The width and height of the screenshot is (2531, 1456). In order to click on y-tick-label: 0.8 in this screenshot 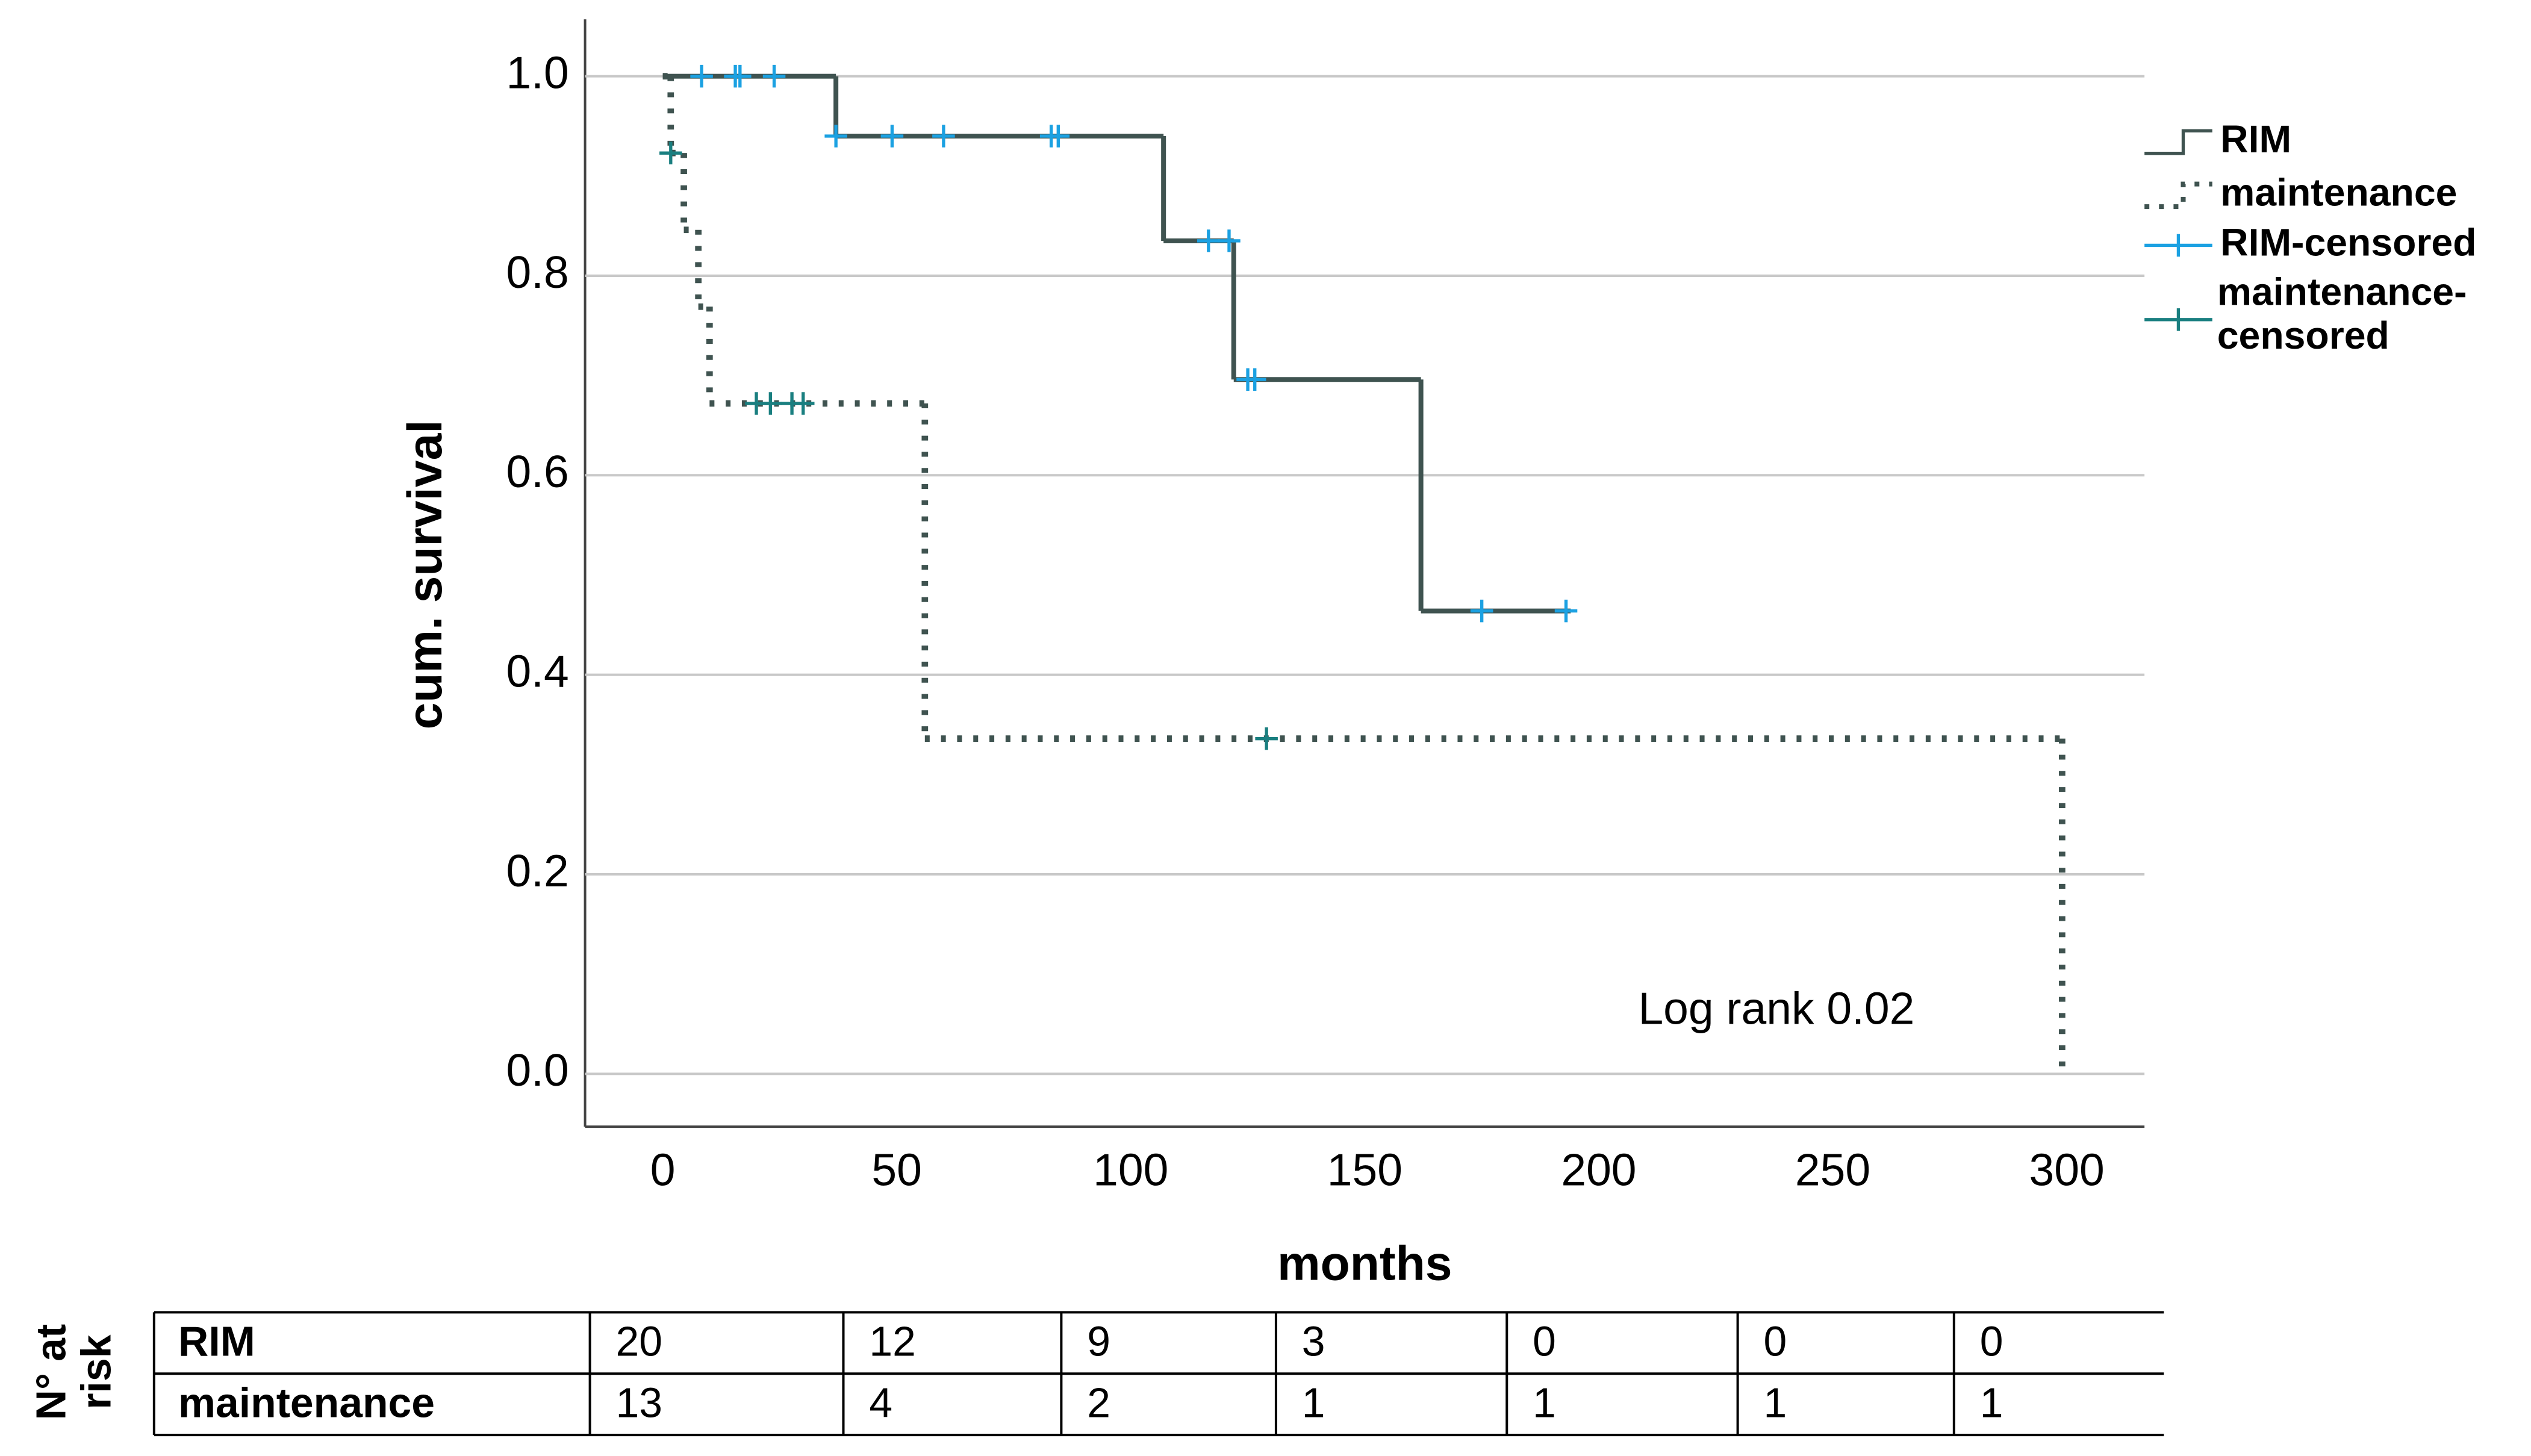, I will do `click(537, 272)`.